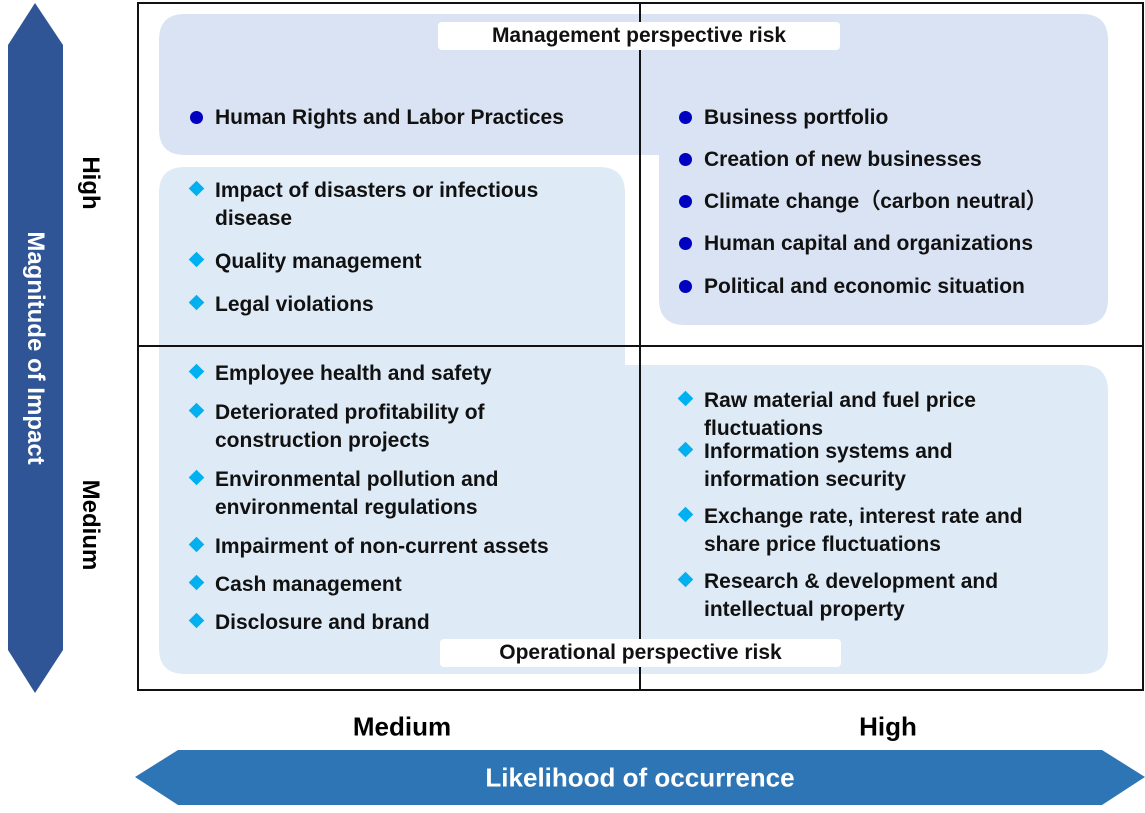  I want to click on risk-item-line: Deteriorated profitability of, so click(350, 412).